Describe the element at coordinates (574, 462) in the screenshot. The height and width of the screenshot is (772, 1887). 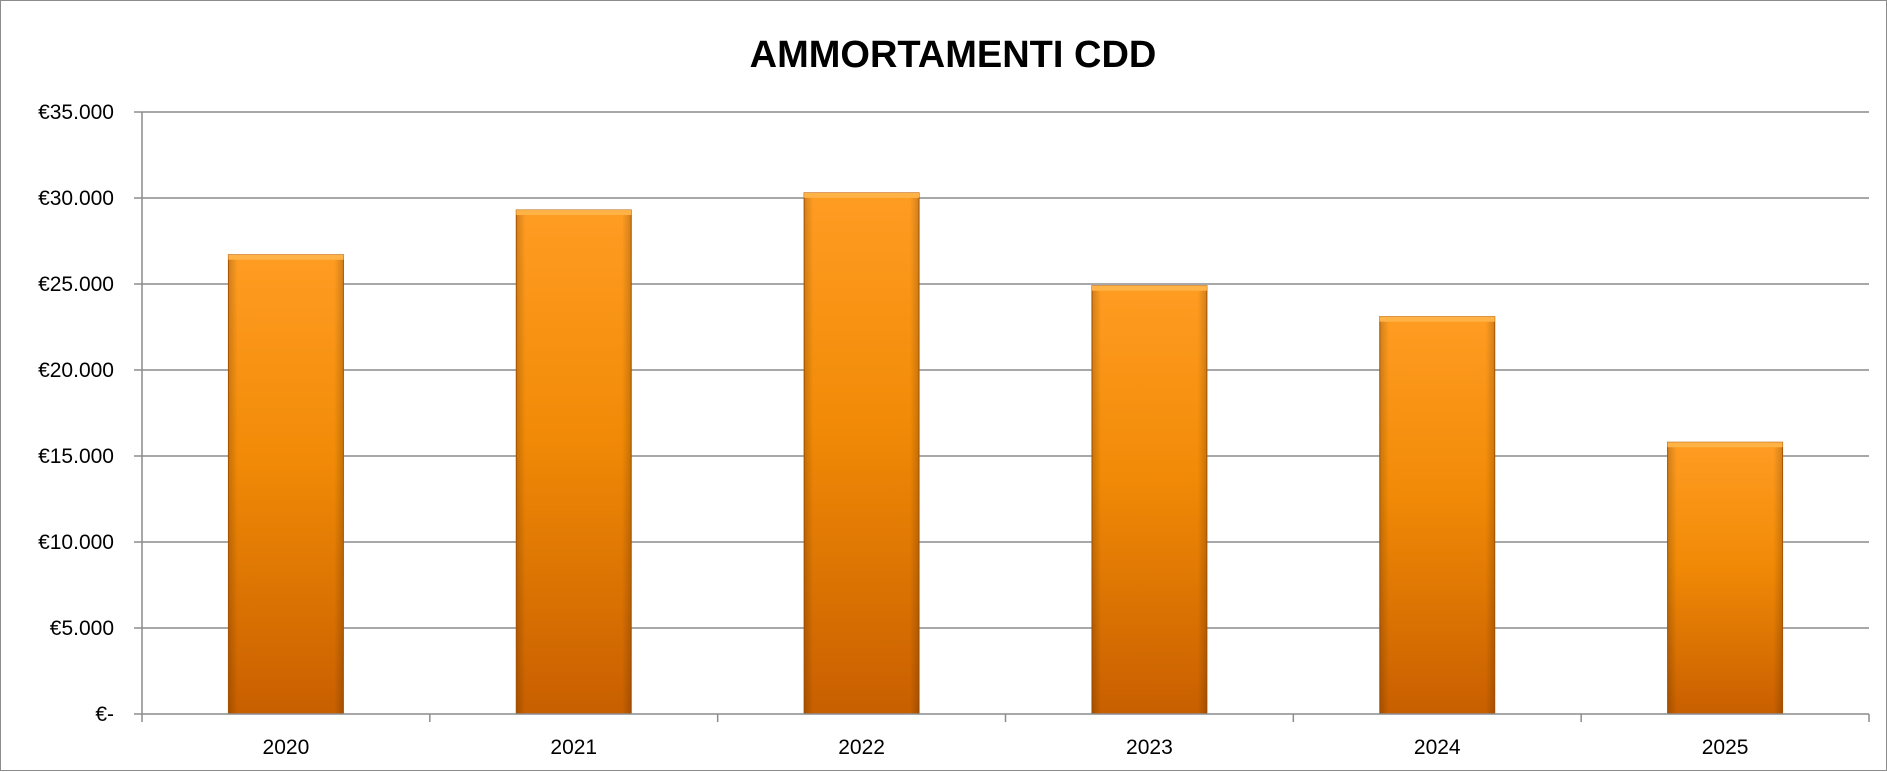
I see `bar-shading-2021` at that location.